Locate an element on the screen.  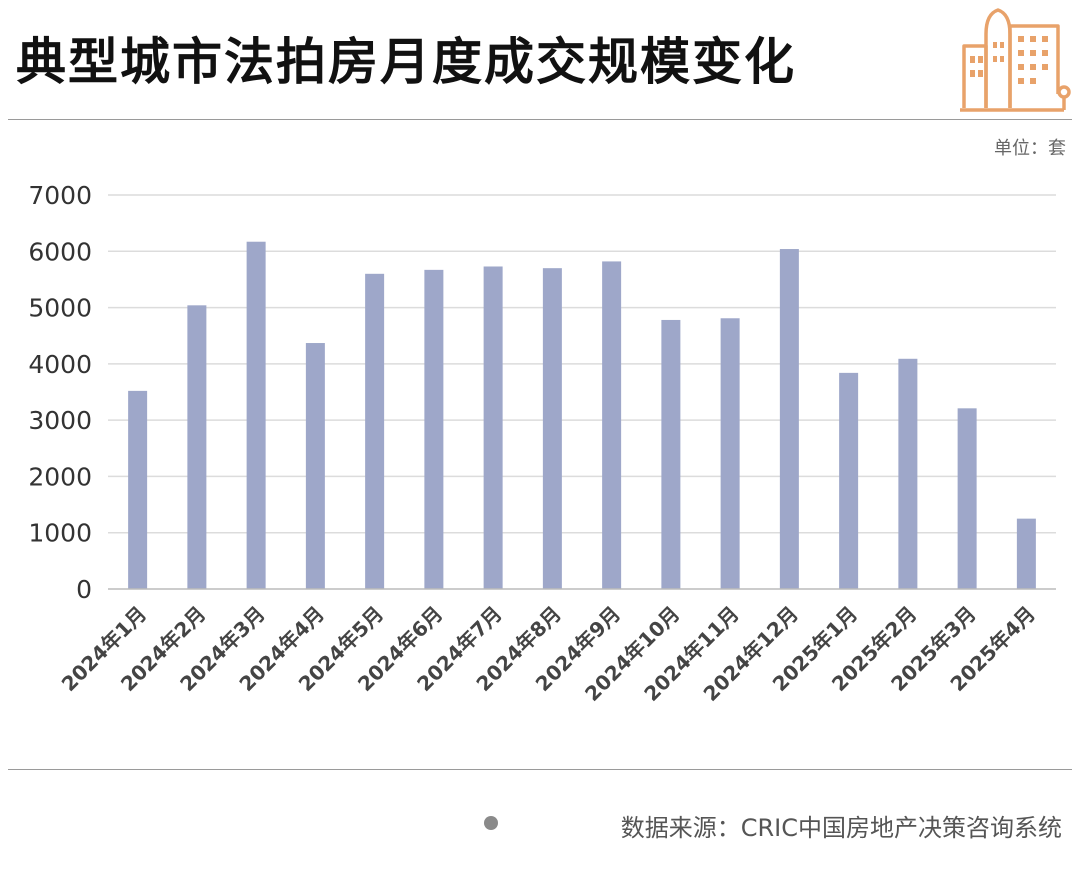
chart-title: 典型城市法拍房月度成交规模变化 is located at coordinates (406, 62).